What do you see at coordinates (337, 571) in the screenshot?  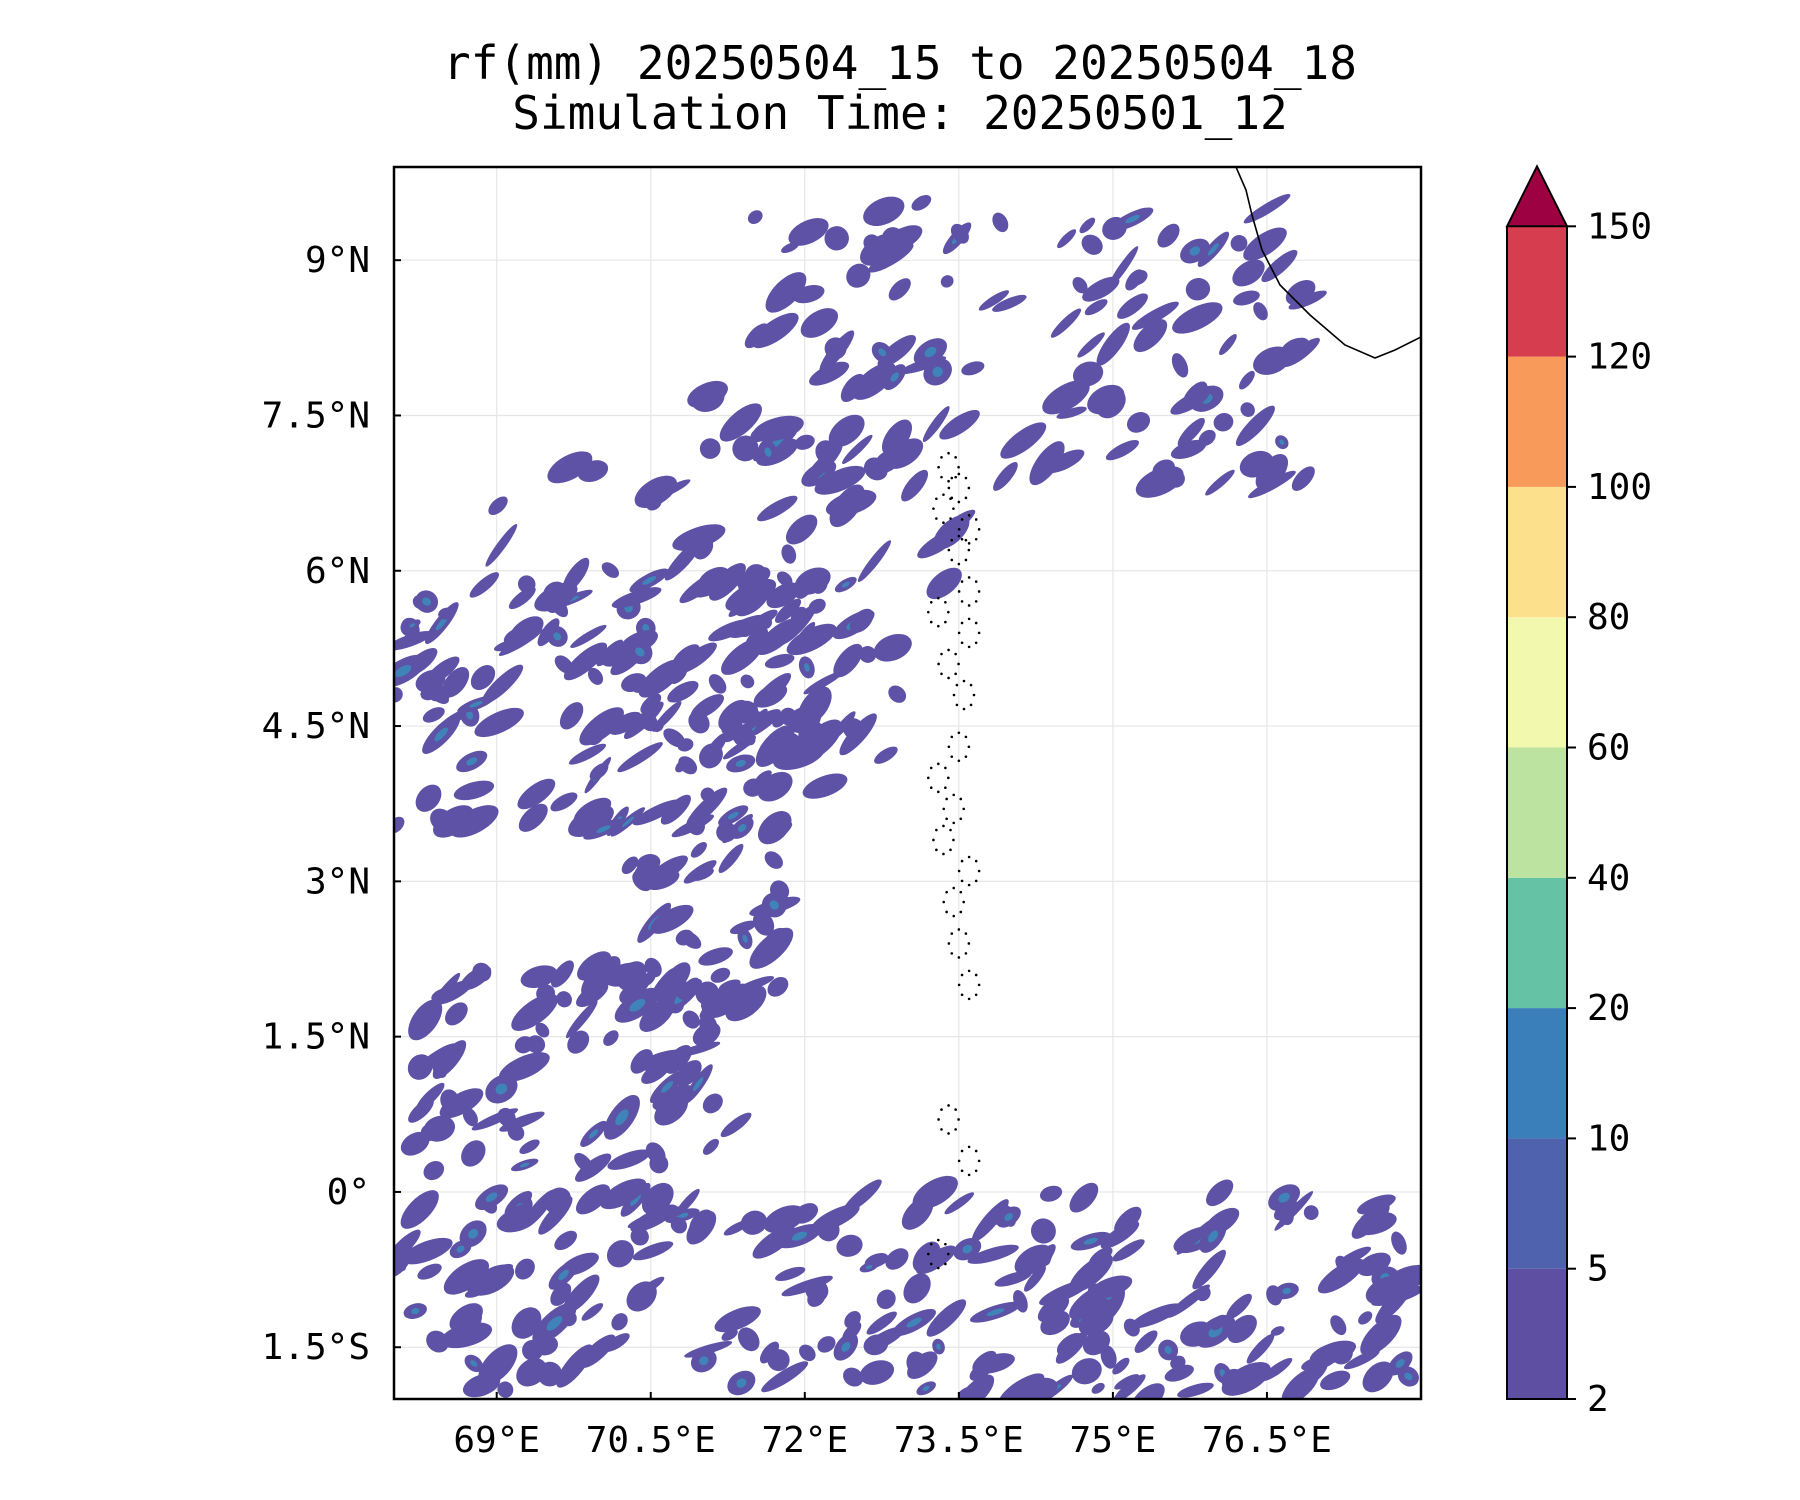 I see `y-tick-label: 6°N` at bounding box center [337, 571].